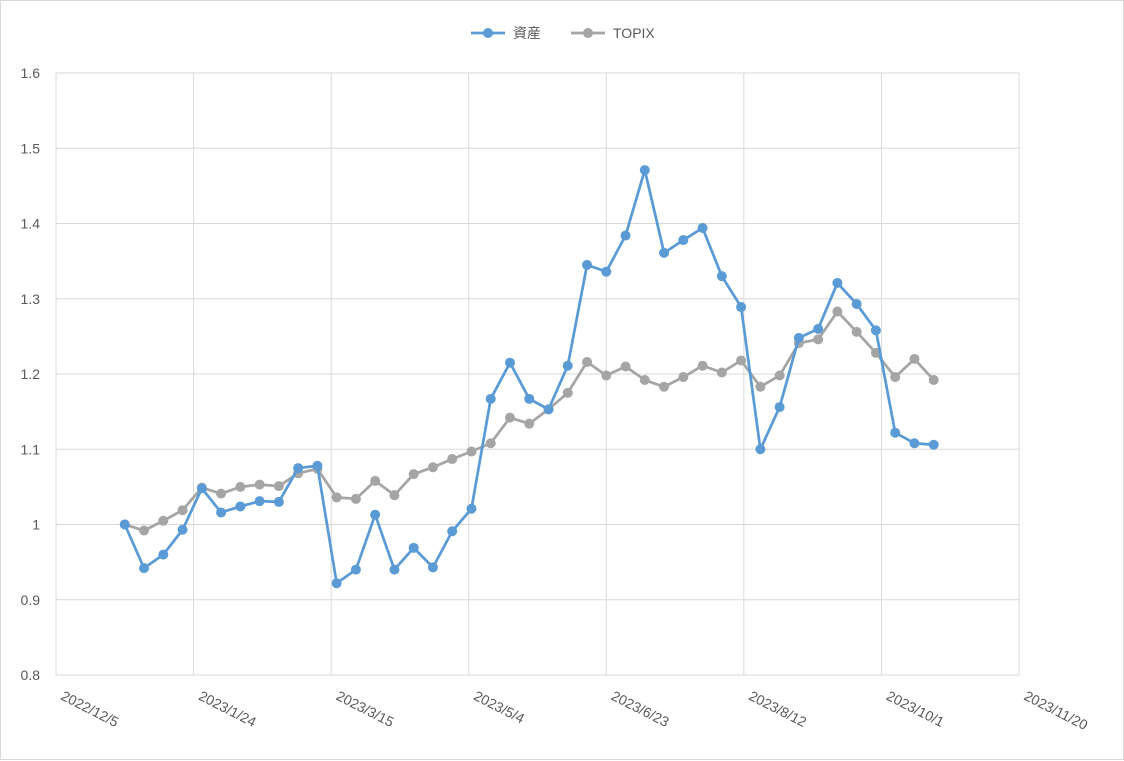 Image resolution: width=1124 pixels, height=761 pixels. I want to click on y-tick-label: 1.3, so click(31, 299).